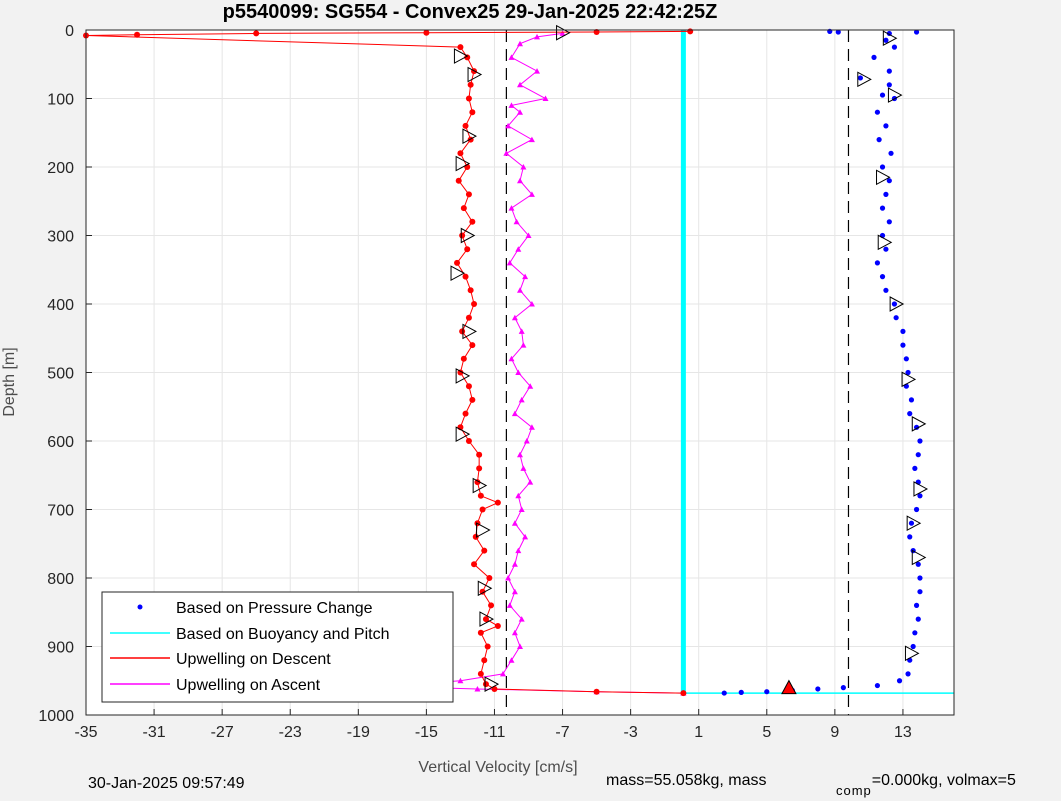 The height and width of the screenshot is (801, 1061). What do you see at coordinates (282, 634) in the screenshot?
I see `legend-label-buoyancy: Based on Buoyancy and Pitch` at bounding box center [282, 634].